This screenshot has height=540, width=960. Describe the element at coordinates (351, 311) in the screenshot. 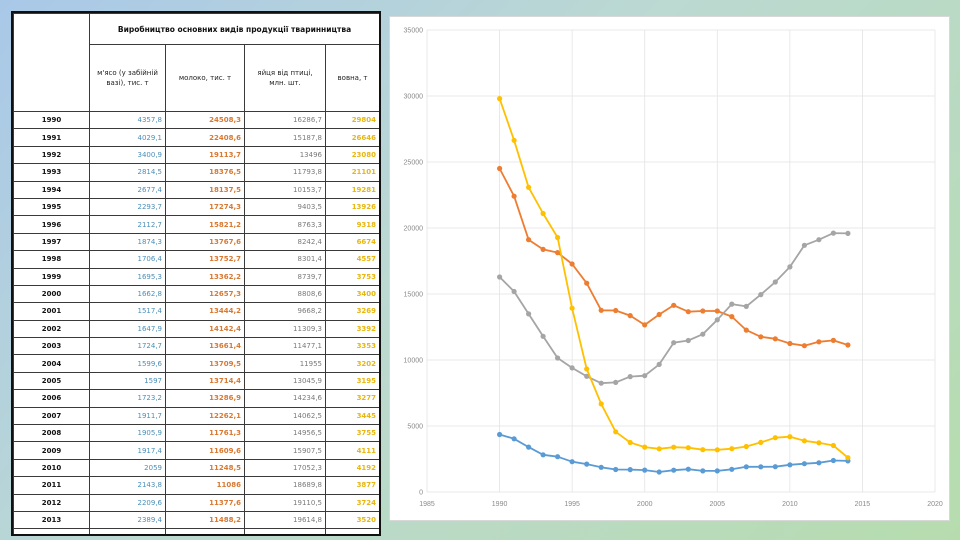

I see `cell-wool: 3269` at that location.